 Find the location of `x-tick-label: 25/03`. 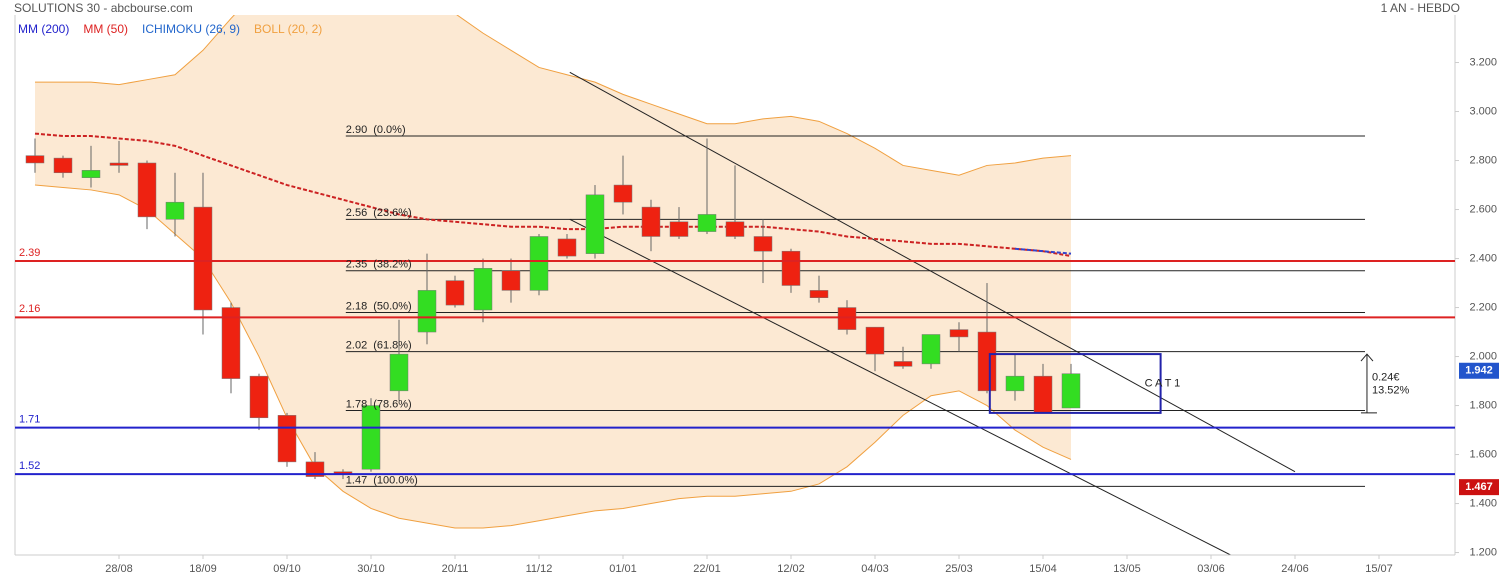

x-tick-label: 25/03 is located at coordinates (959, 569).